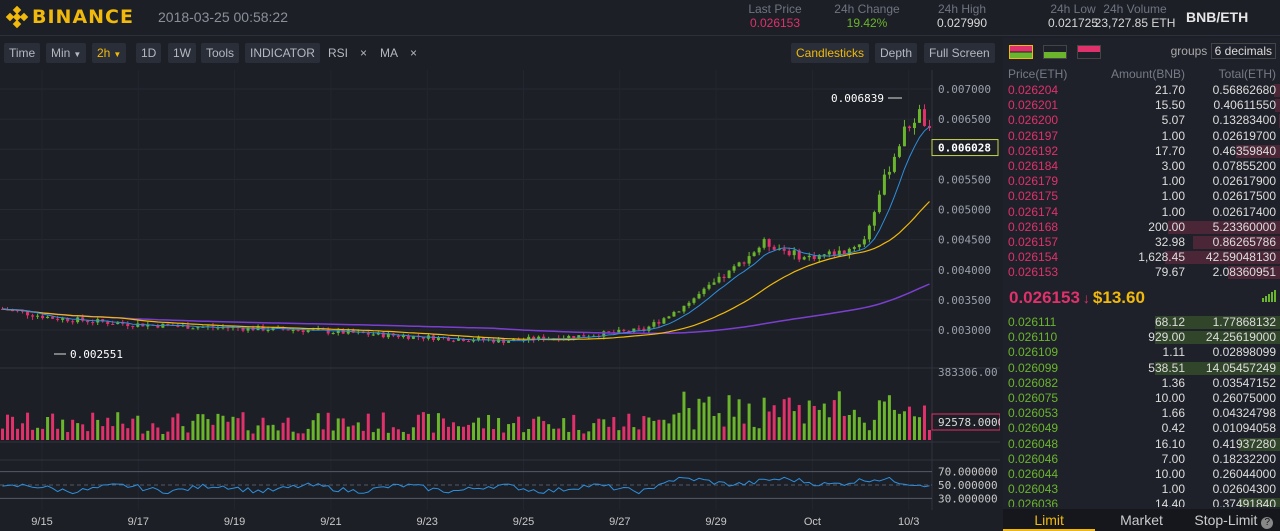 This screenshot has height=531, width=1280. What do you see at coordinates (1141, 444) in the screenshot?
I see `buy-order-row: 0.026048 16.10 0.41937280` at bounding box center [1141, 444].